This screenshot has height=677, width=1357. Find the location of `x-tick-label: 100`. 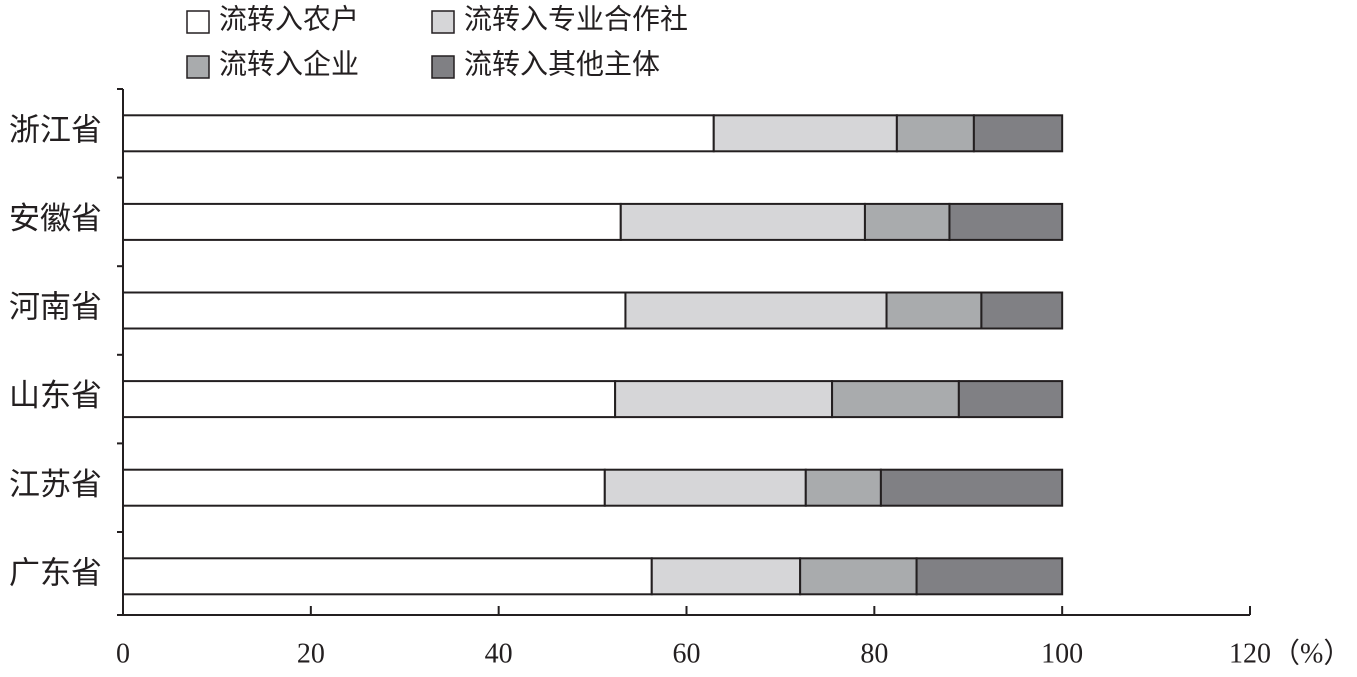

x-tick-label: 100 is located at coordinates (1062, 653).